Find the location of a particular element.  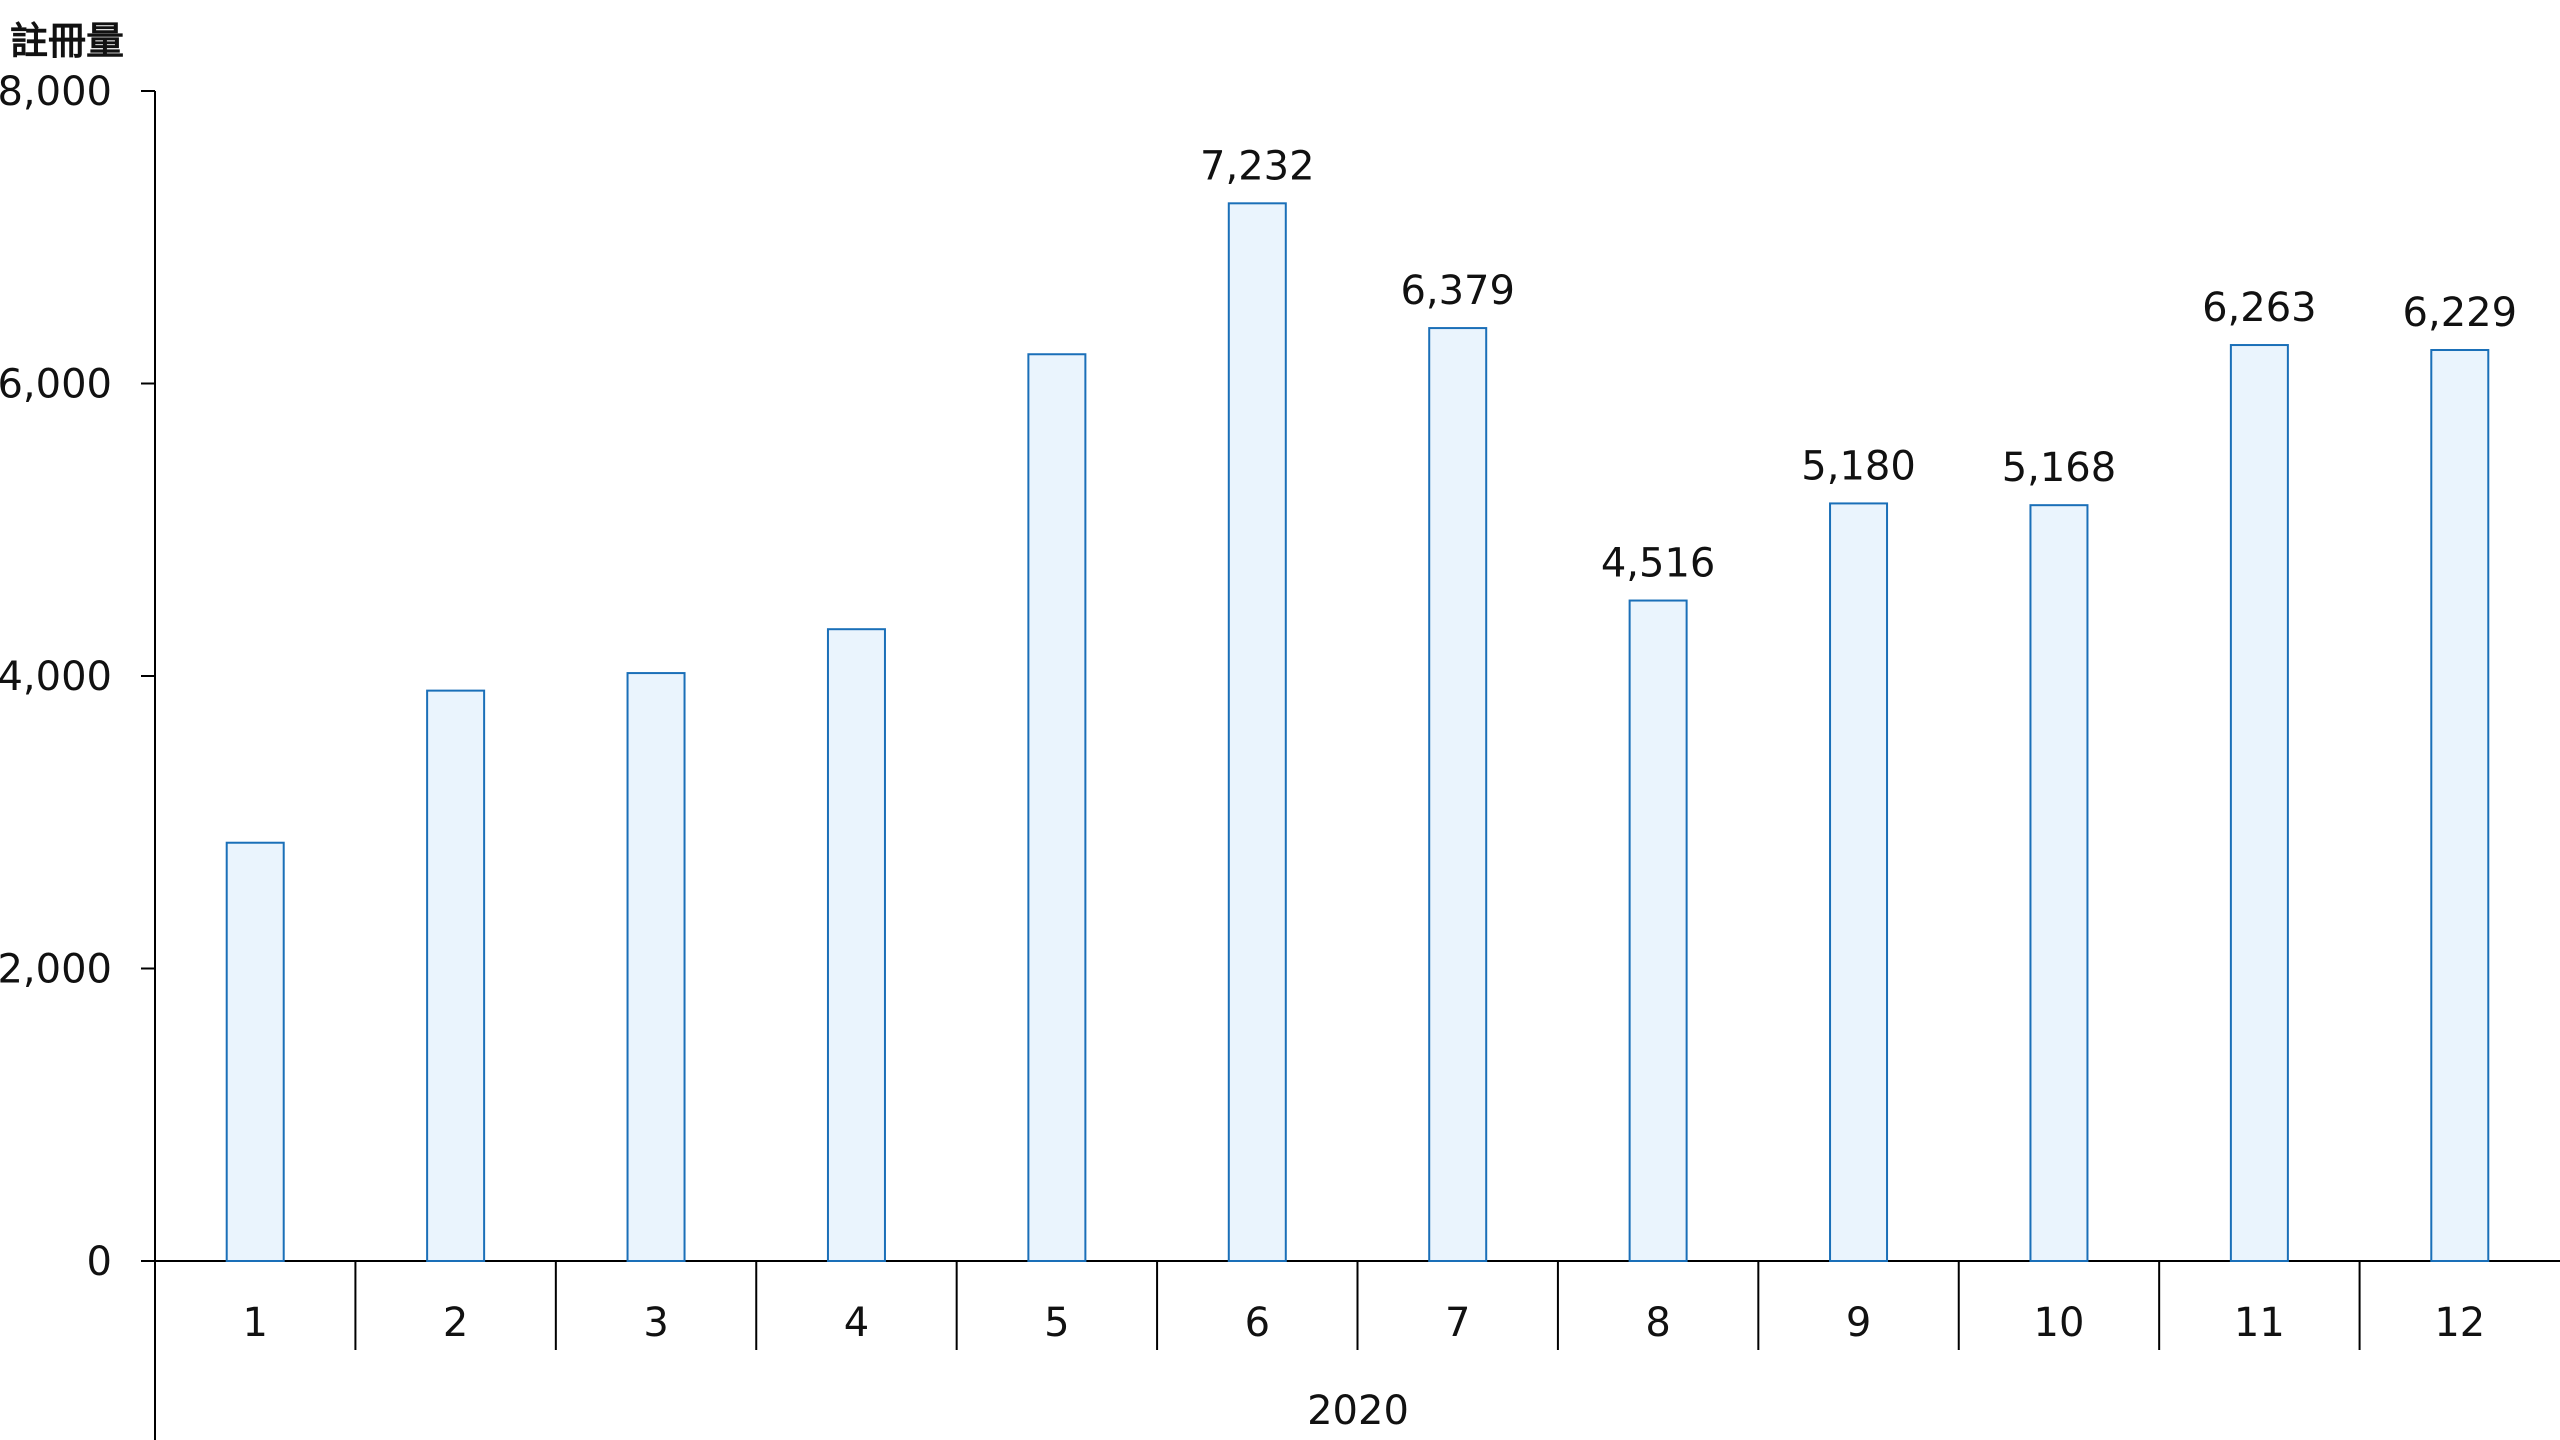

x-tick-label: 1 is located at coordinates (254, 1323).